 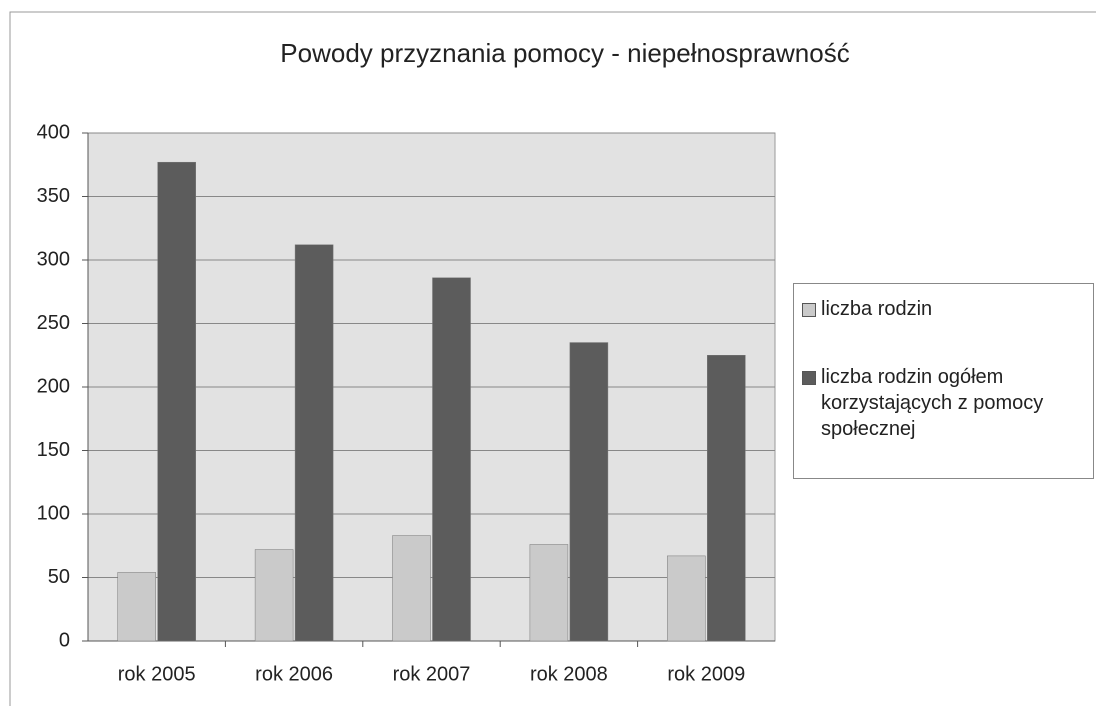 What do you see at coordinates (53, 386) in the screenshot?
I see `y-tick-label: 200` at bounding box center [53, 386].